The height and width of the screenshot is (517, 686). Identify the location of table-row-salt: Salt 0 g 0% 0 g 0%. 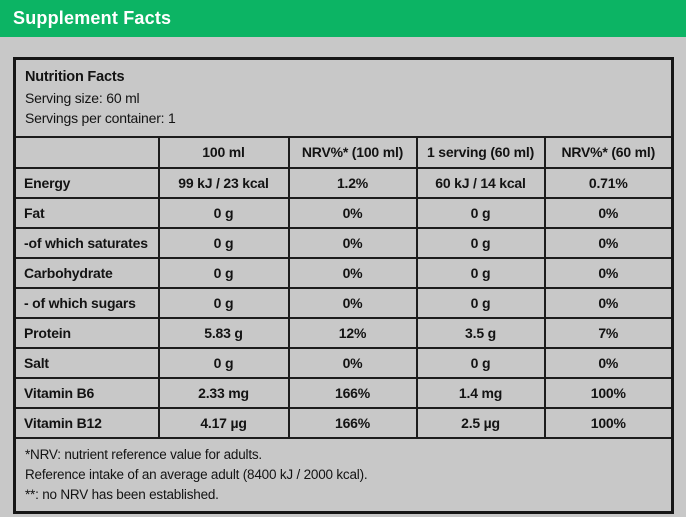
(343, 362).